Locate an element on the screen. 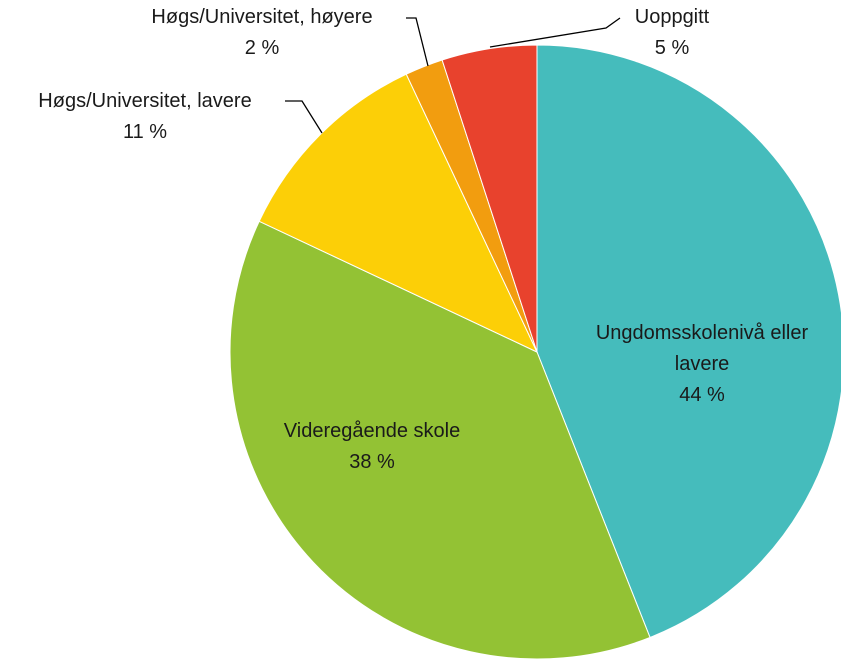 The height and width of the screenshot is (660, 841). slice-label: Videregående skole 38 % is located at coordinates (372, 447).